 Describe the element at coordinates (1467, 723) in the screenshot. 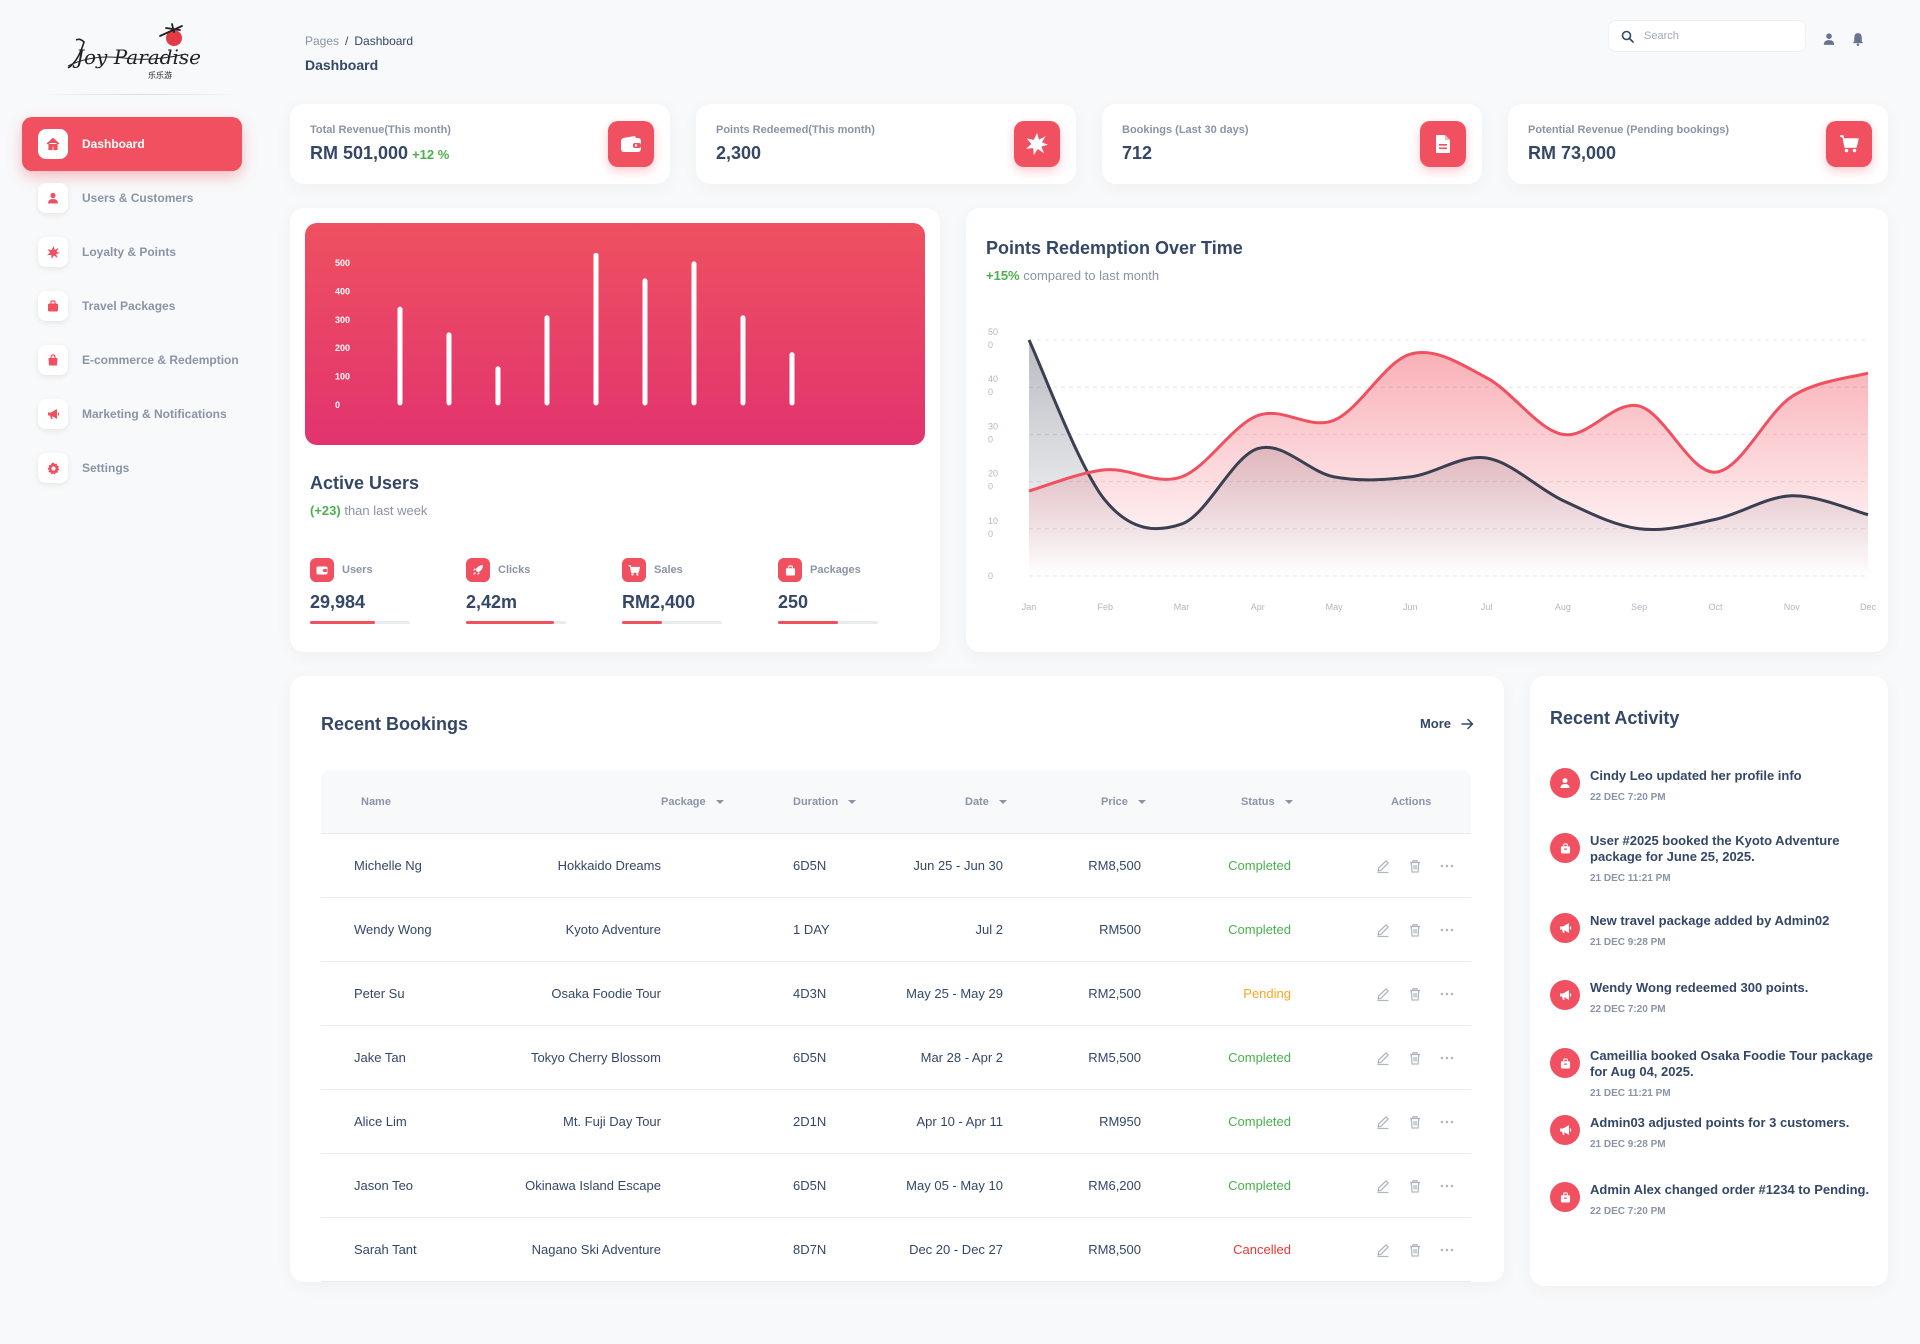

I see `arrow-right-icon` at that location.